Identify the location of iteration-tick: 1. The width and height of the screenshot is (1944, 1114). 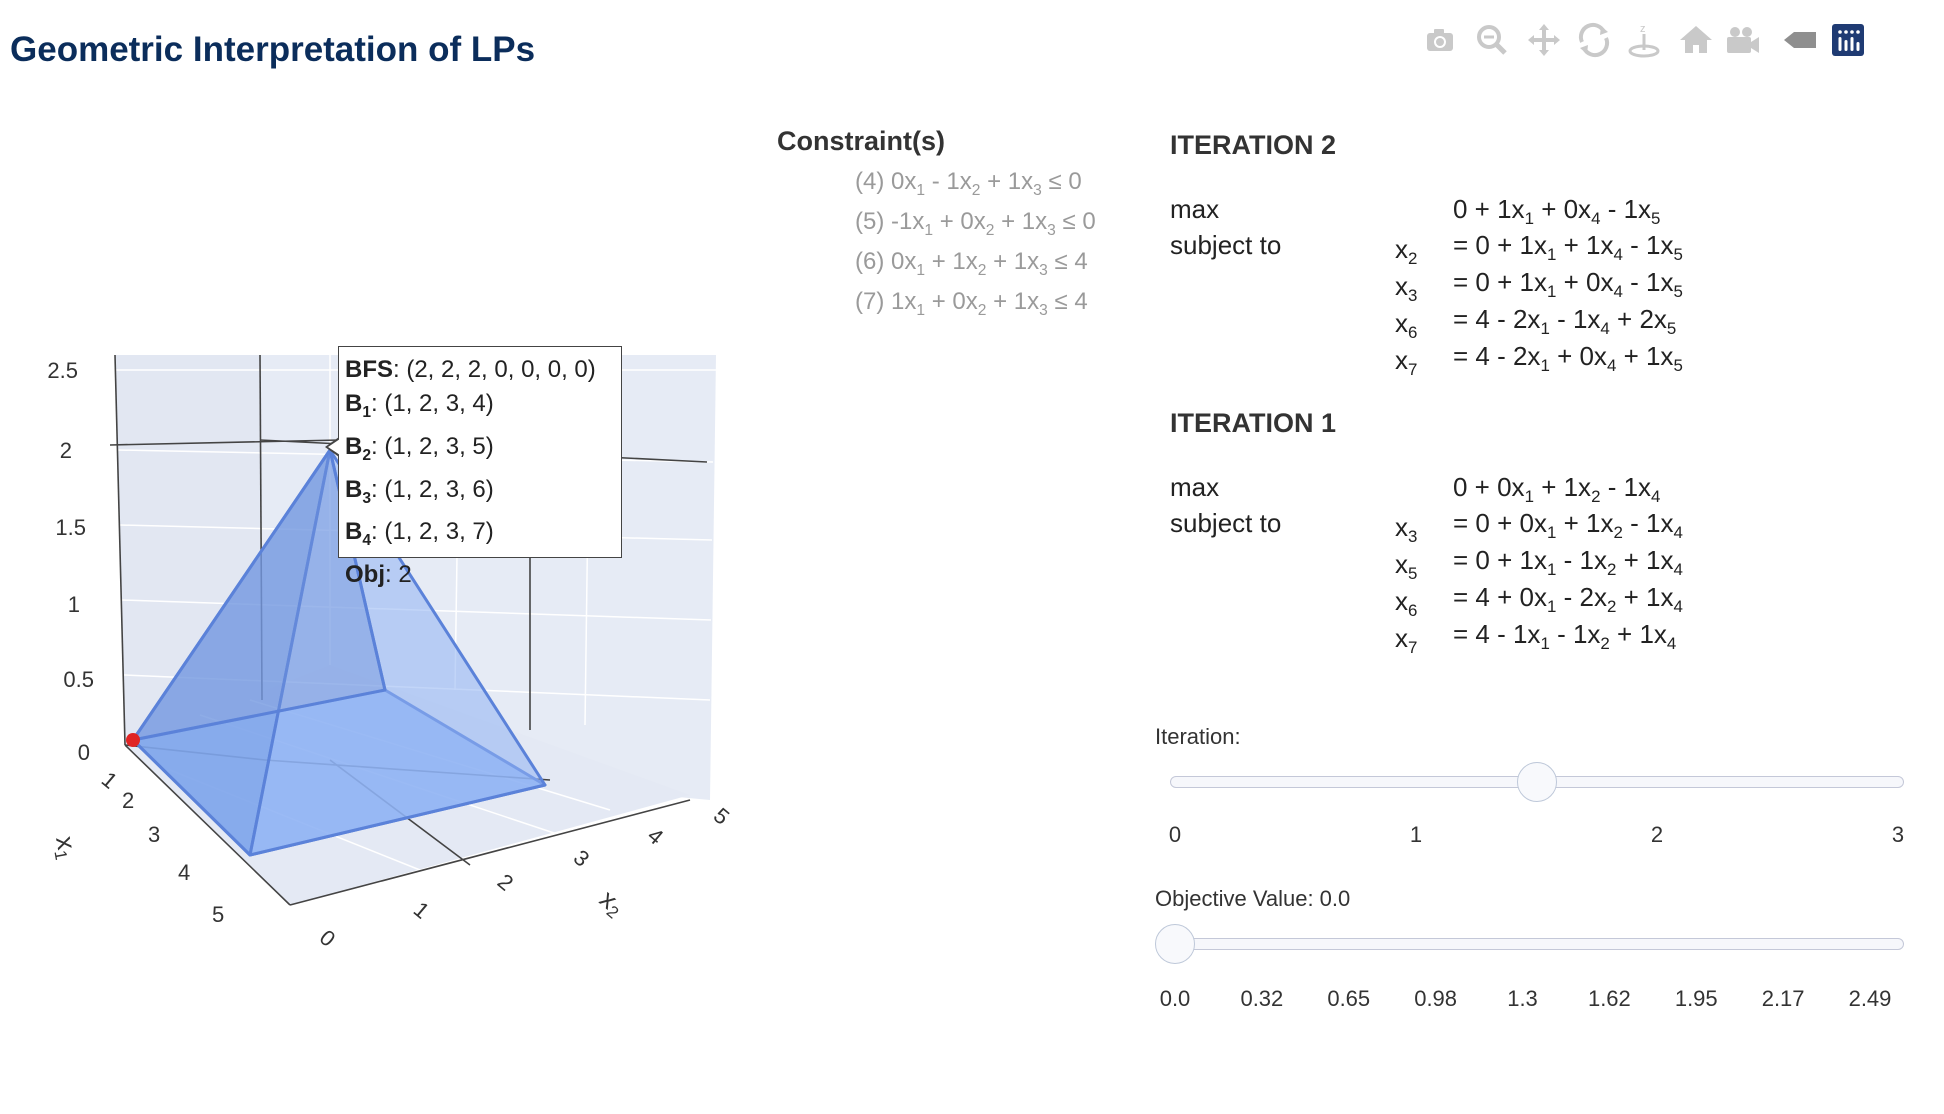
(1416, 834).